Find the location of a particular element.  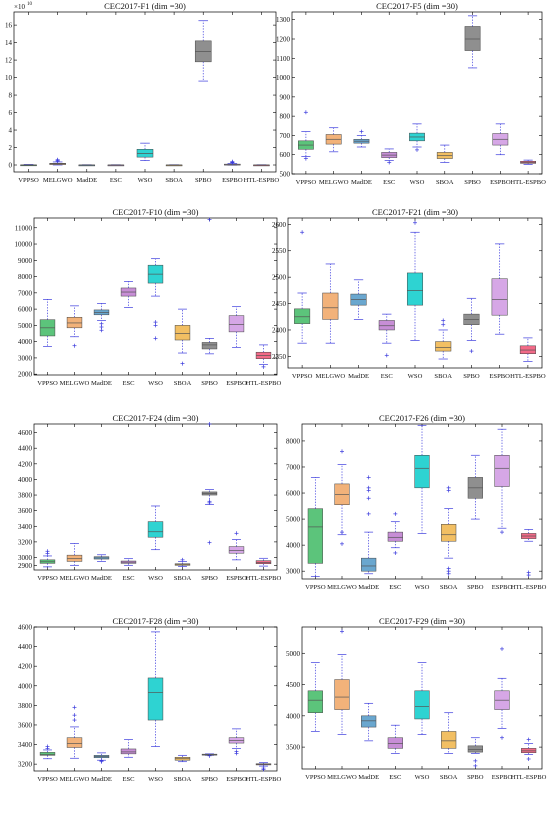

chart-title: CEC2017-F24 (dim =30) is located at coordinates (155, 418).